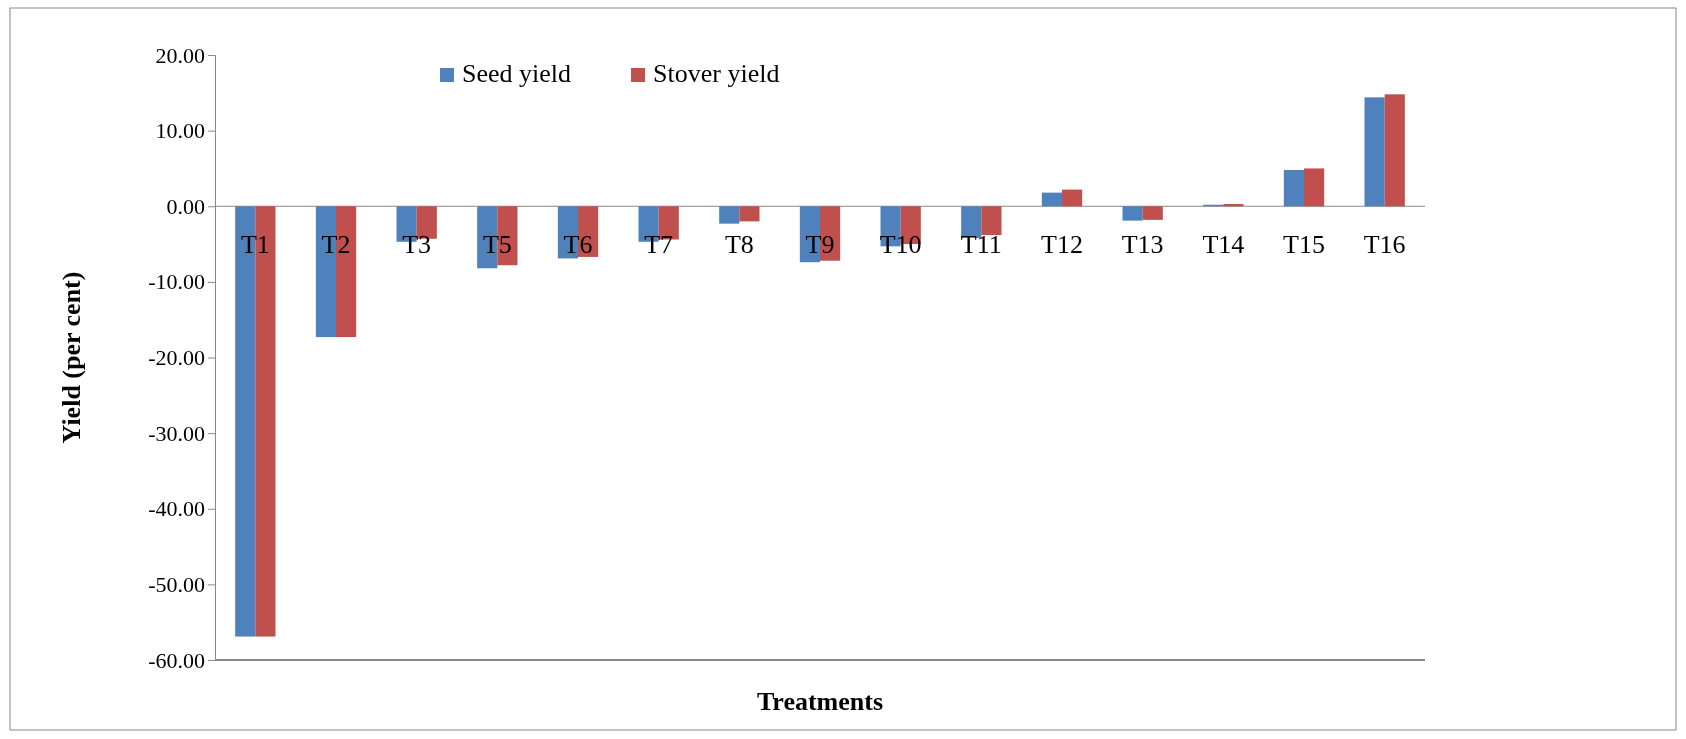 This screenshot has height=739, width=1686. What do you see at coordinates (517, 73) in the screenshot?
I see `legend-label: Seed yield` at bounding box center [517, 73].